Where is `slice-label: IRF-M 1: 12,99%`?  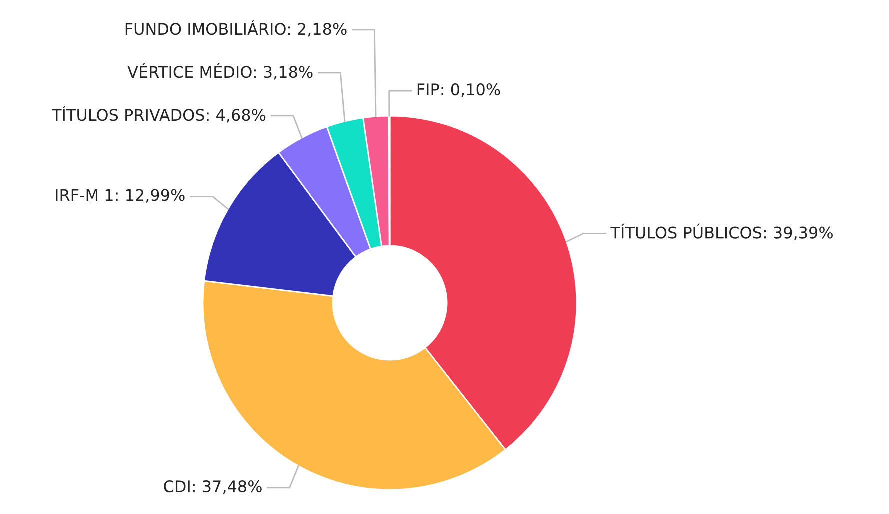 slice-label: IRF-M 1: 12,99% is located at coordinates (120, 196).